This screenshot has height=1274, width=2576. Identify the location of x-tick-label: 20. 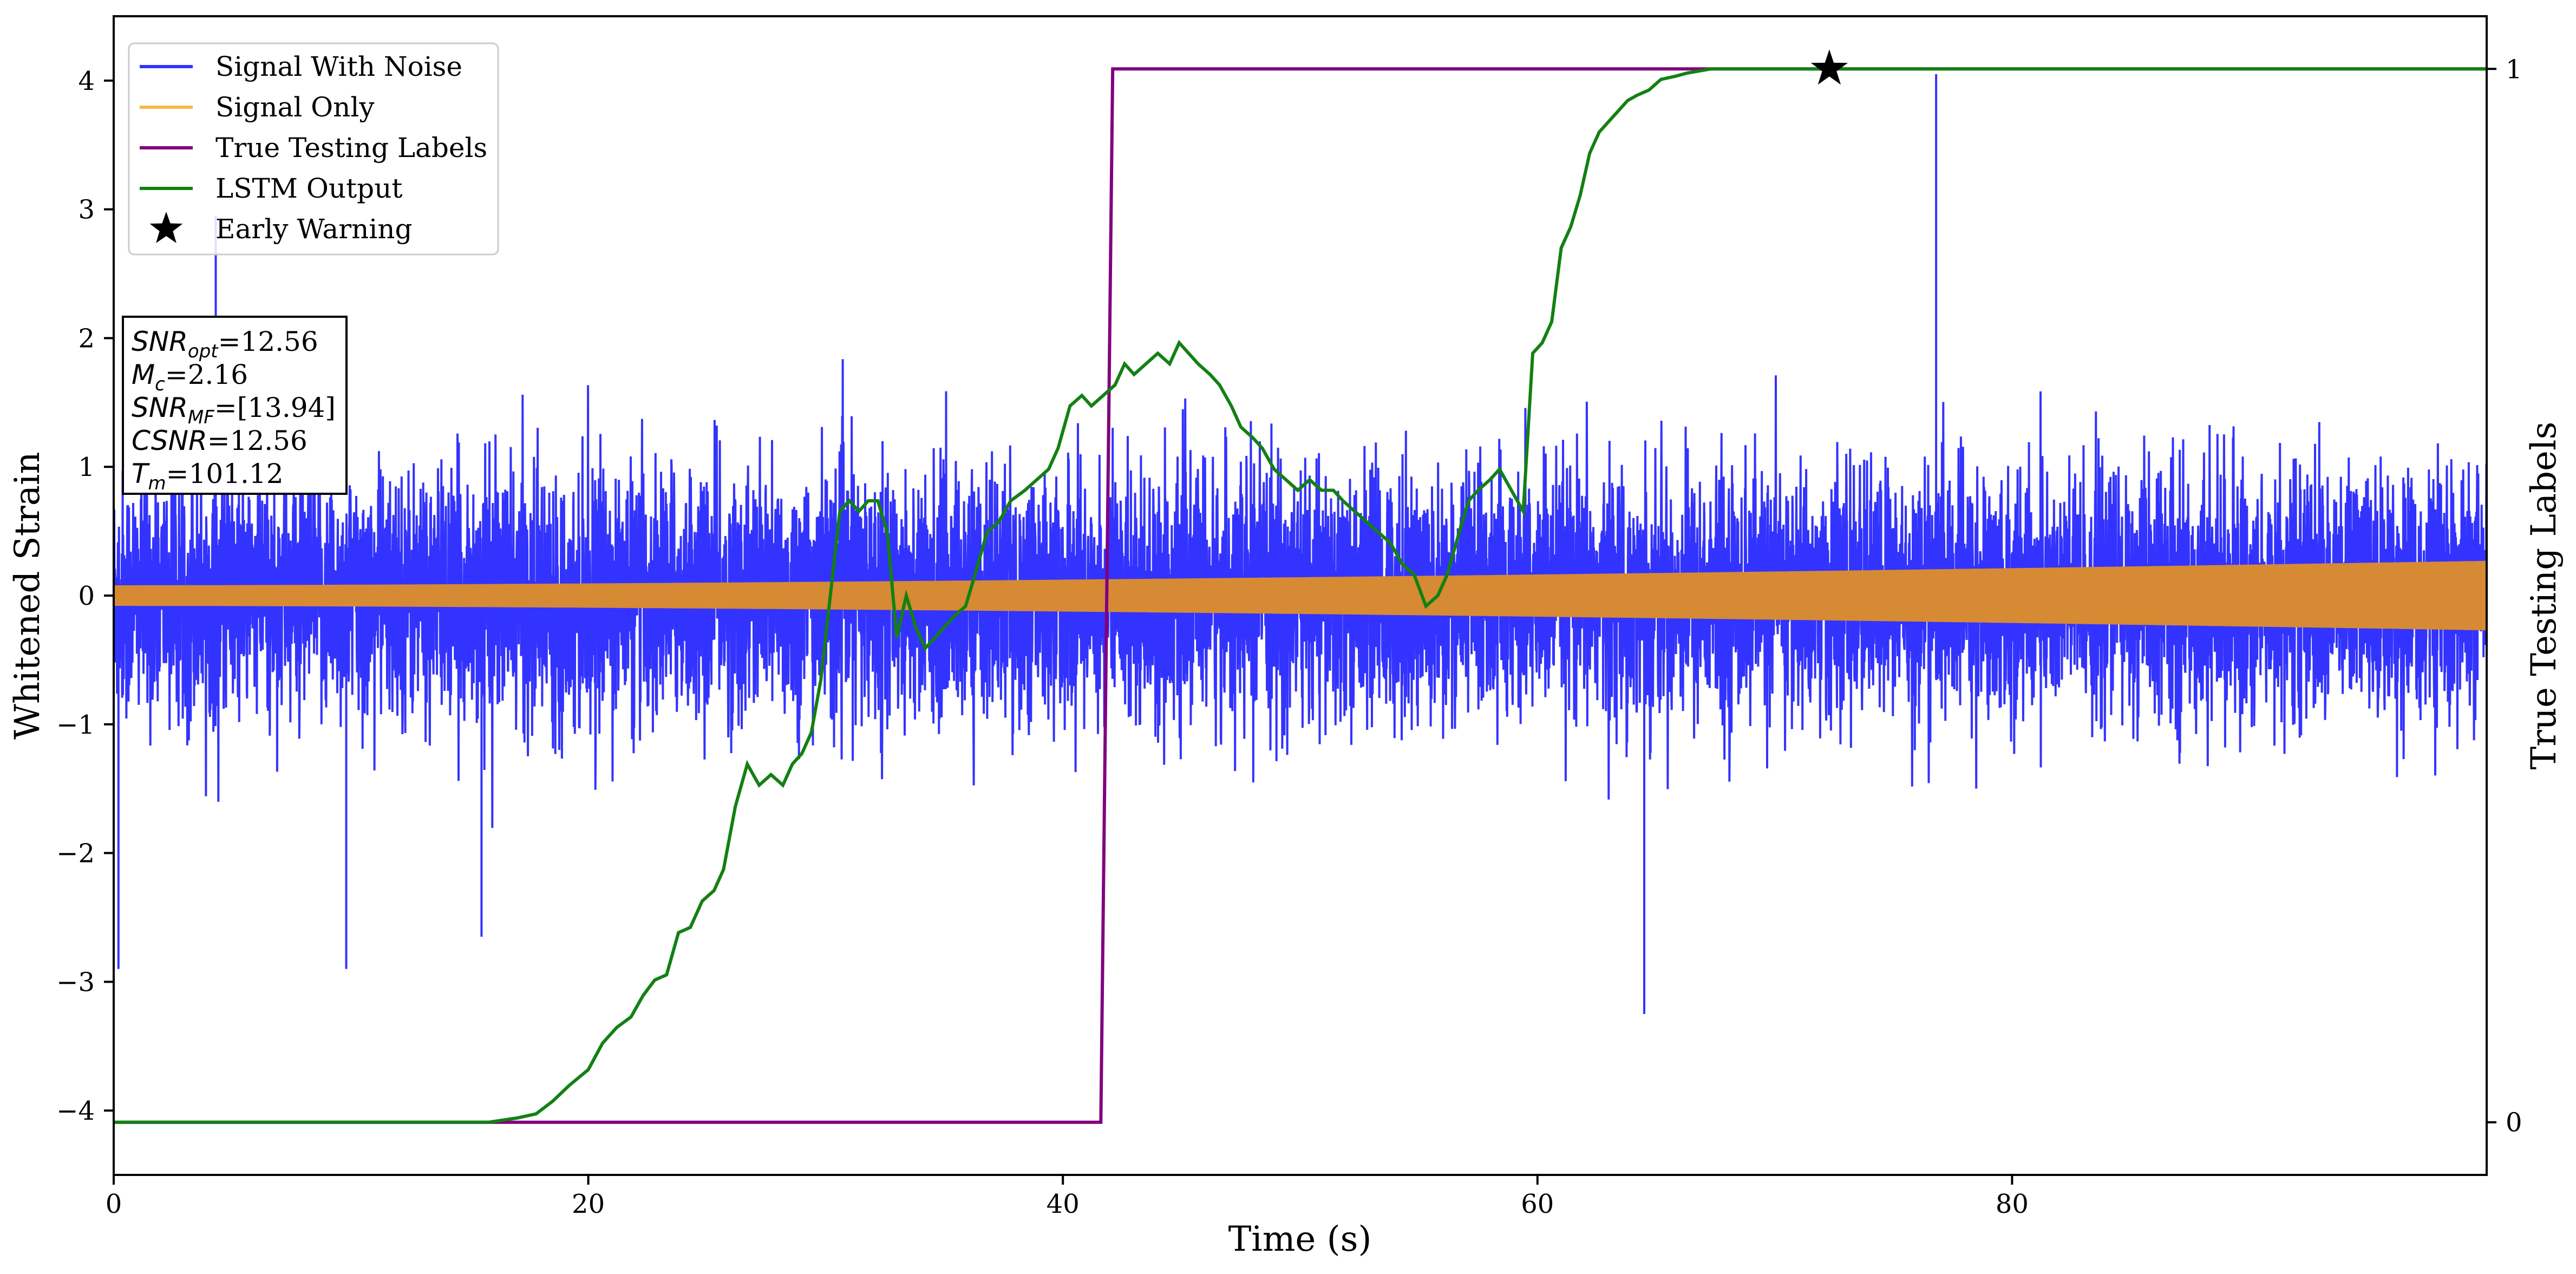
(588, 1204).